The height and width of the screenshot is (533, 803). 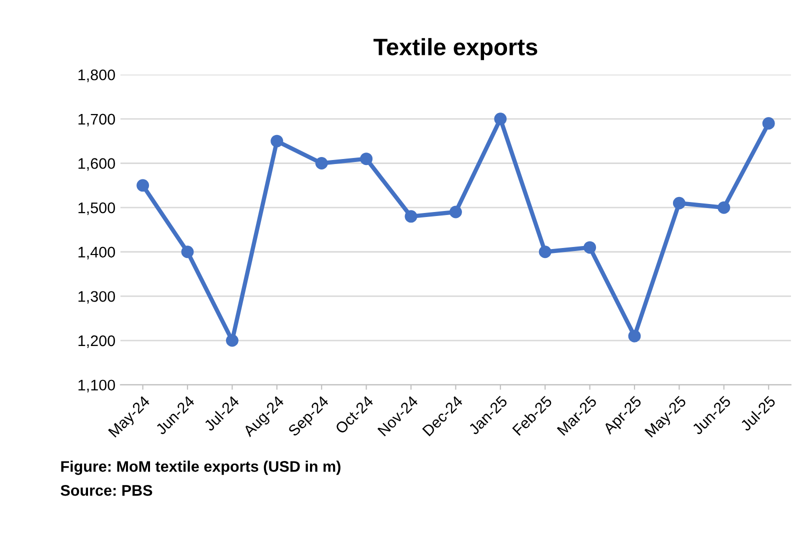 What do you see at coordinates (456, 49) in the screenshot?
I see `chart-title: Textile exports` at bounding box center [456, 49].